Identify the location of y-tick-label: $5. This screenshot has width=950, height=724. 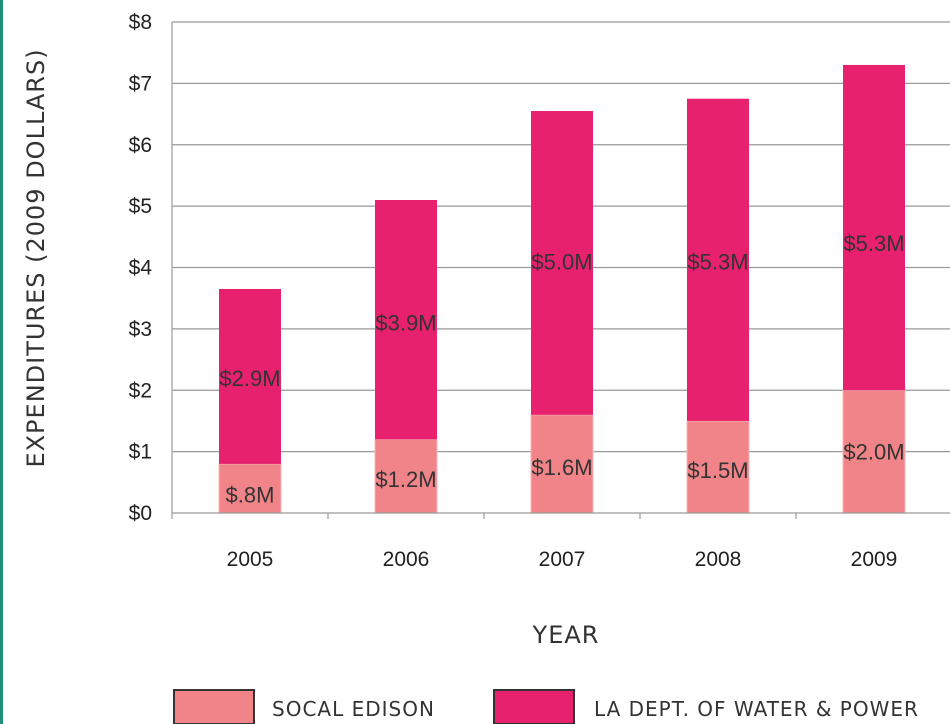
(140, 206).